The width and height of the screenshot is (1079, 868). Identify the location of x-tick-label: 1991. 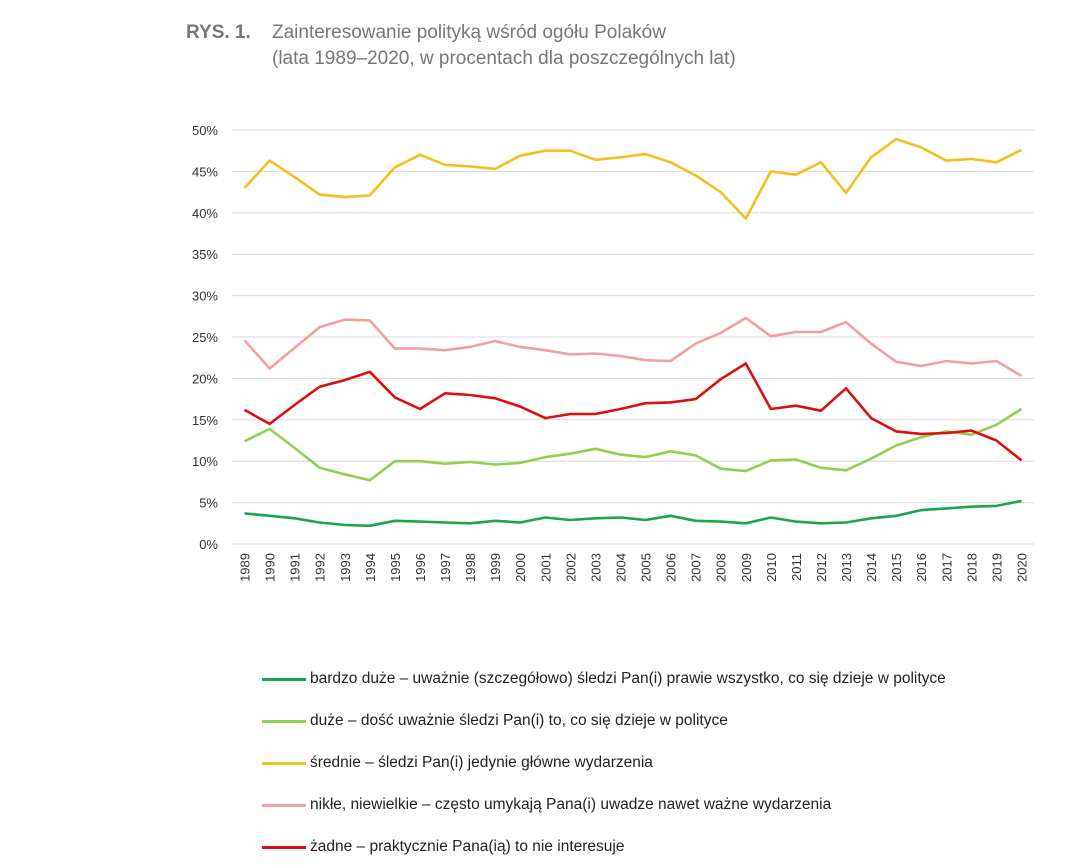
(295, 567).